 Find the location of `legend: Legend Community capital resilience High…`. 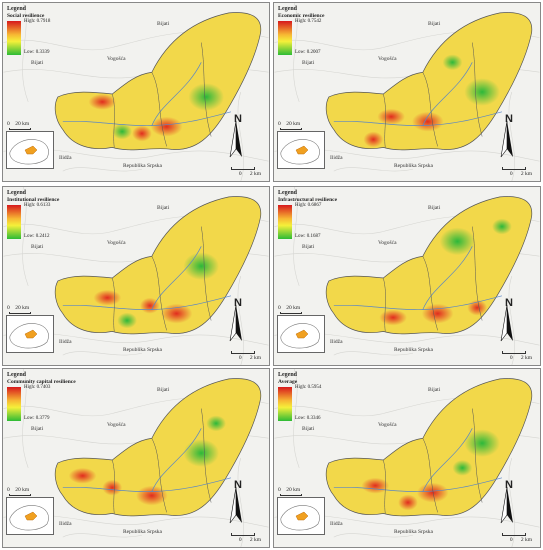

legend: Legend Community capital resilience High… is located at coordinates (47, 396).